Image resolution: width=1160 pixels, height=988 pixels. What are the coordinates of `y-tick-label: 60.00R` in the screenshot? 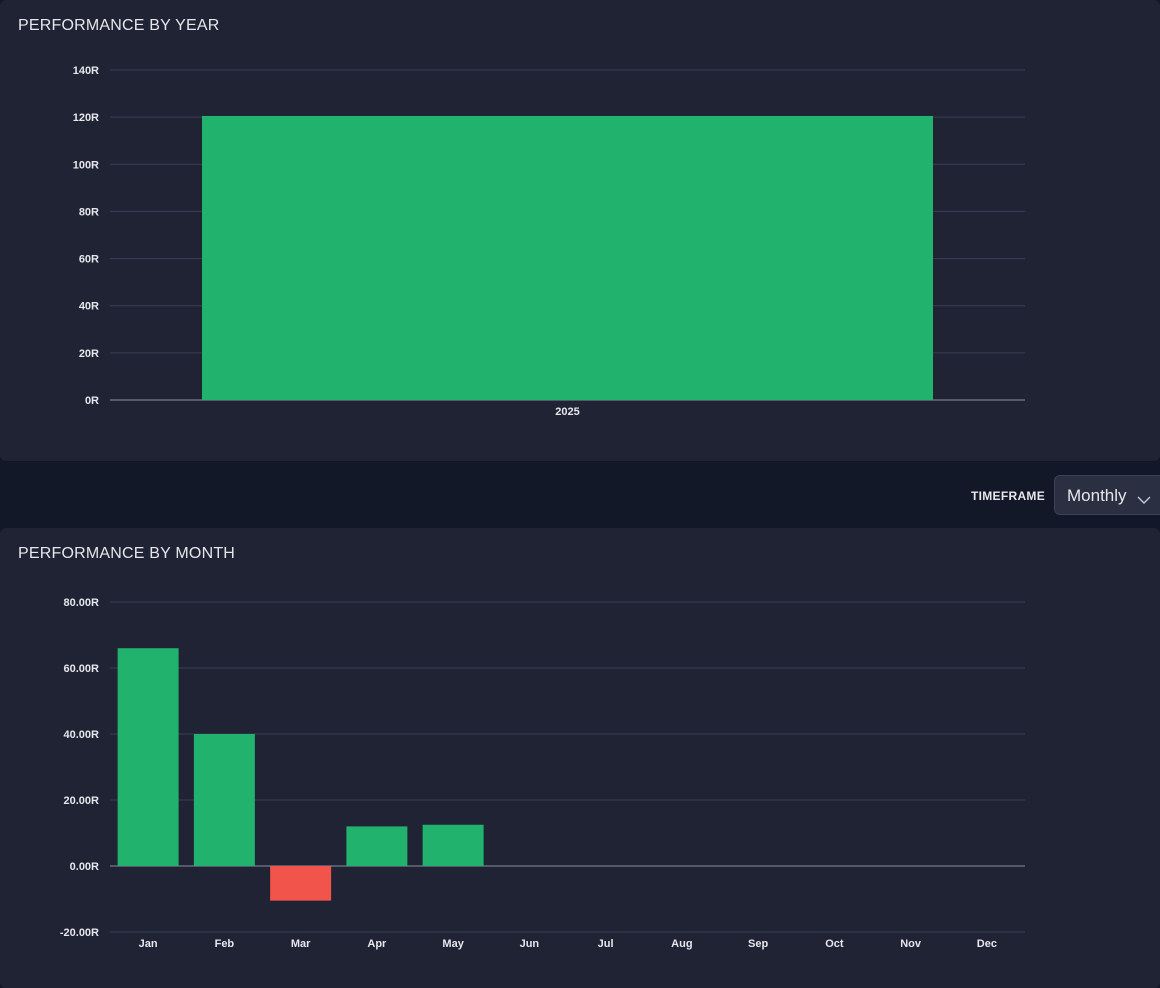 It's located at (82, 669).